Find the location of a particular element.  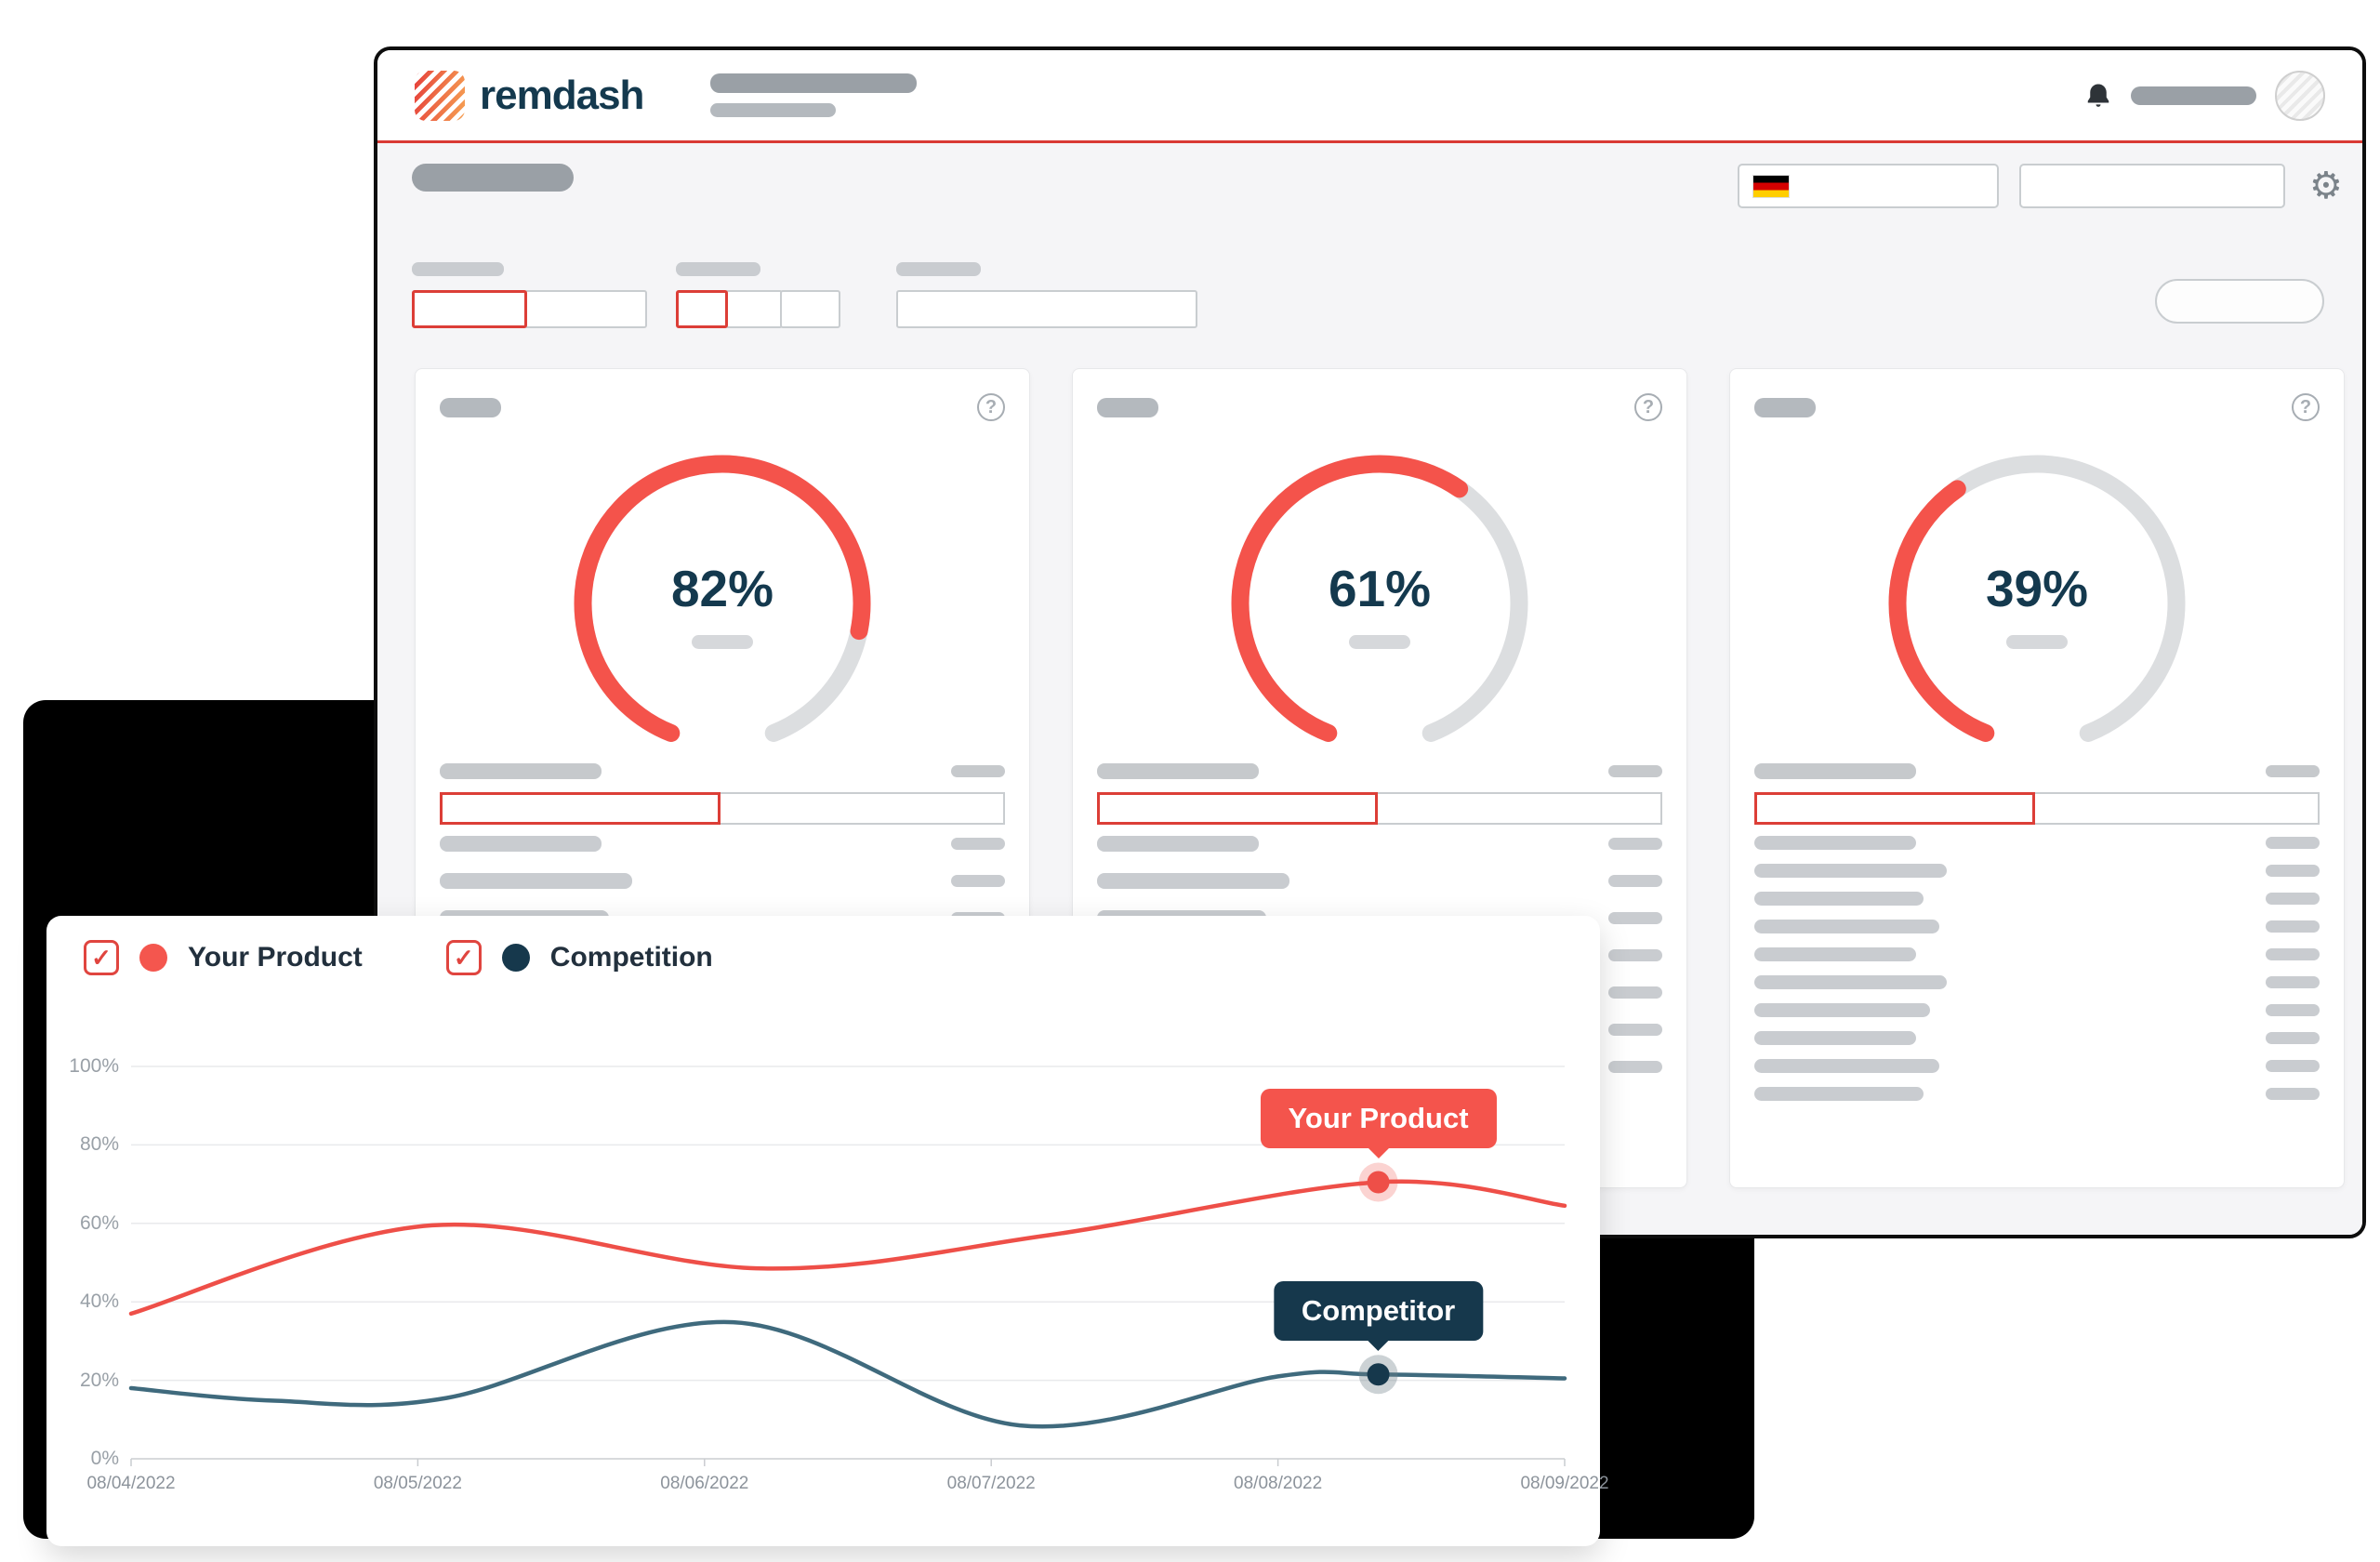

gauge-chart: 82% is located at coordinates (722, 603).